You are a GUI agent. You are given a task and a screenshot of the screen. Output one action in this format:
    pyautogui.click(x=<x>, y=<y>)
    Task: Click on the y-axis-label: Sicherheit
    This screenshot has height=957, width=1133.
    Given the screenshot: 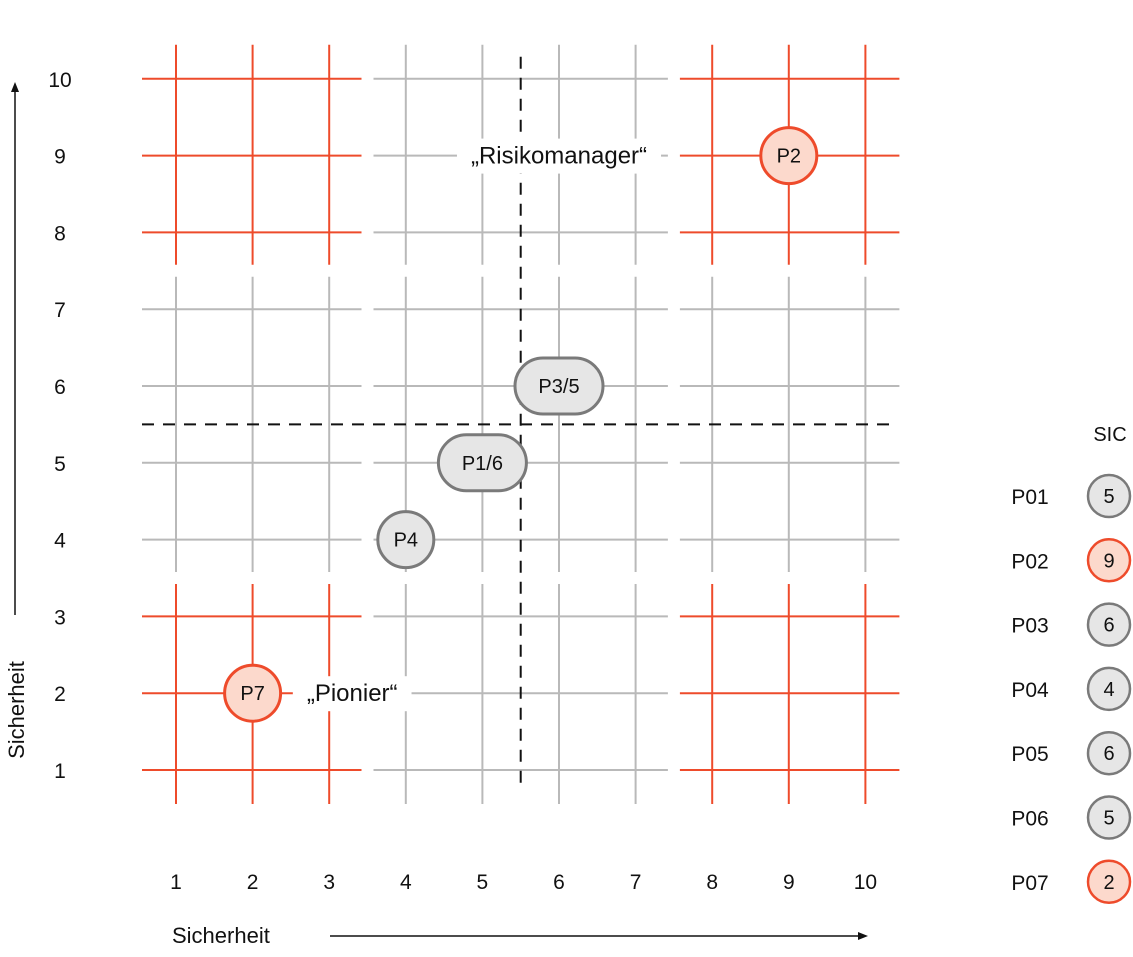 What is the action you would take?
    pyautogui.click(x=16, y=710)
    